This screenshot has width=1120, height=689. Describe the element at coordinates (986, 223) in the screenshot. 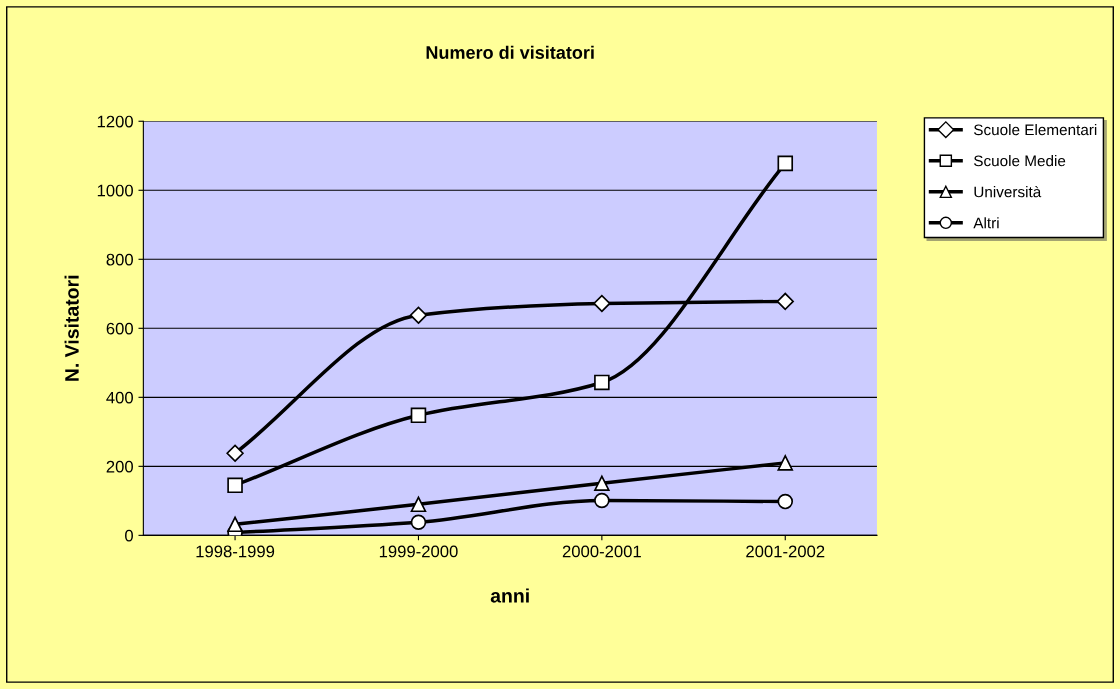

I see `legend-label: Altri` at that location.